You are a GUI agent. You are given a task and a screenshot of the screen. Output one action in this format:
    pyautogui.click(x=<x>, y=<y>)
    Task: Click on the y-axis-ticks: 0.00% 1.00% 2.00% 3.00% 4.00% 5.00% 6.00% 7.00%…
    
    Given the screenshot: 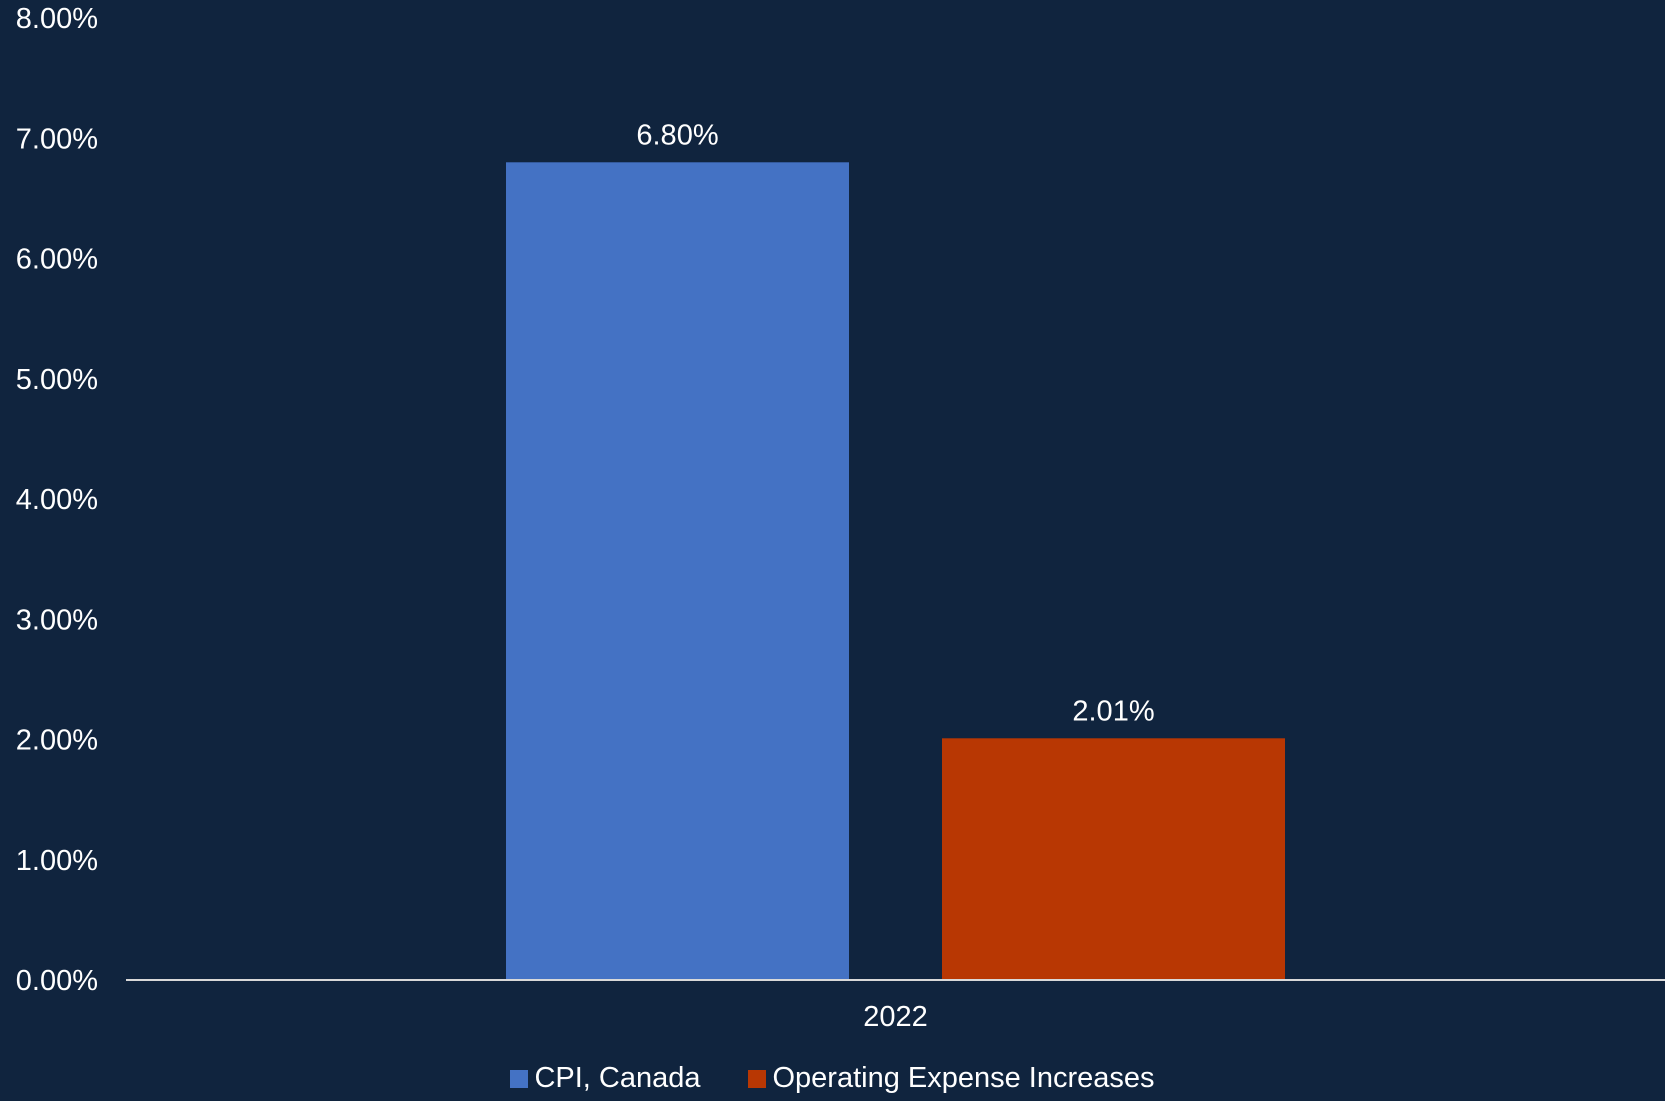 What is the action you would take?
    pyautogui.click(x=57, y=500)
    